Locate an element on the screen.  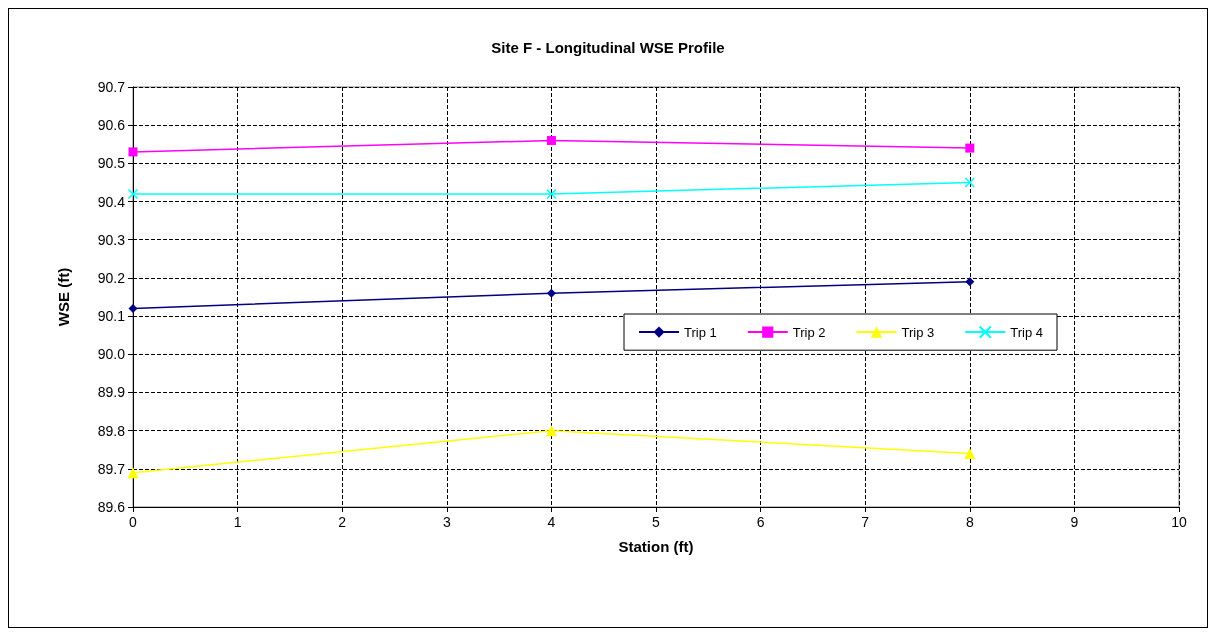
y-tick-label: 90.1 is located at coordinates (111, 316).